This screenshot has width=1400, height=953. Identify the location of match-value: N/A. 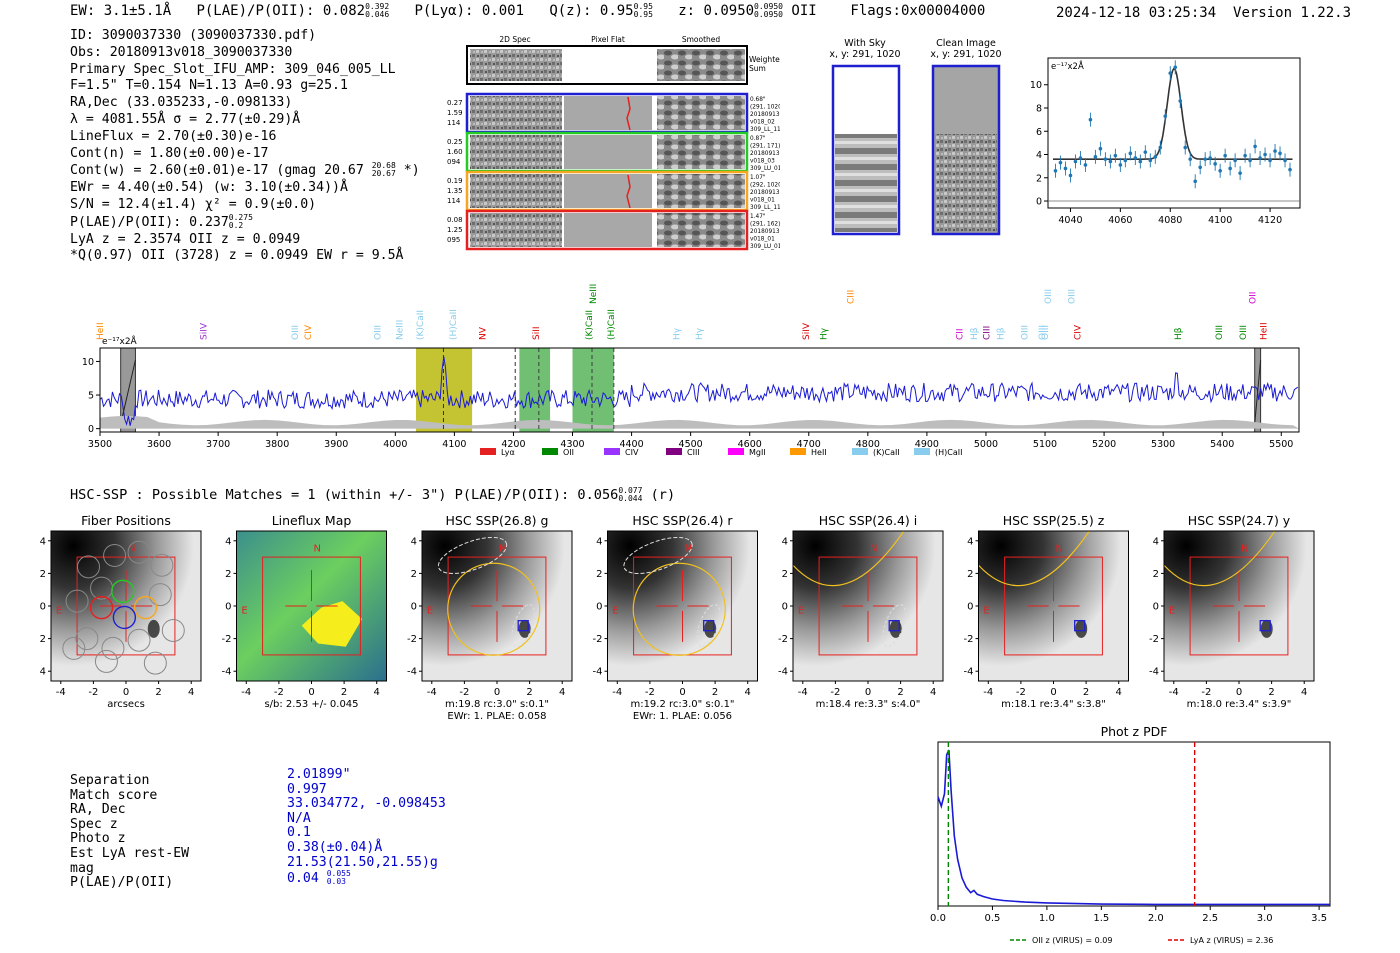
(299, 818).